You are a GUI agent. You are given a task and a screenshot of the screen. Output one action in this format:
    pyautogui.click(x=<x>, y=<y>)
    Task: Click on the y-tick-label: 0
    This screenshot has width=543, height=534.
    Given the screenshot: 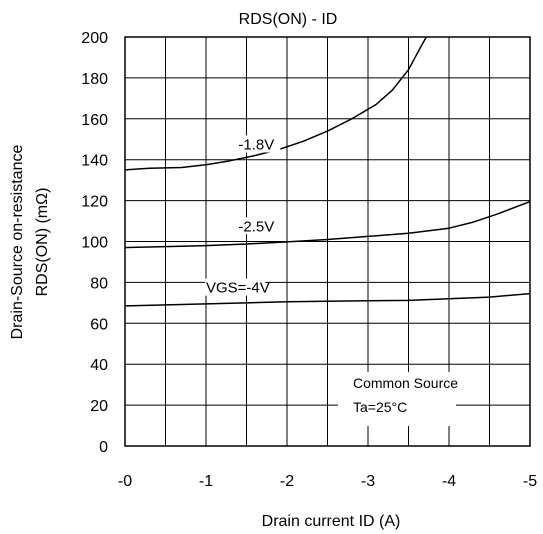 What is the action you would take?
    pyautogui.click(x=103, y=447)
    